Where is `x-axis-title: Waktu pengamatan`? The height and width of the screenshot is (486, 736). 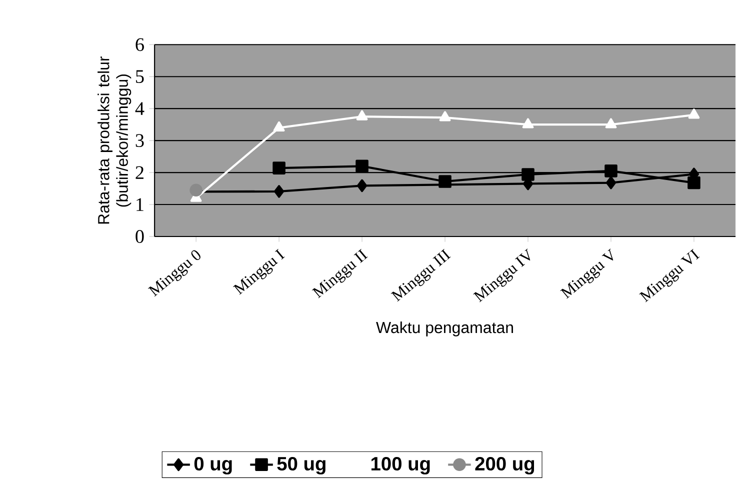
x-axis-title: Waktu pengamatan is located at coordinates (444, 329).